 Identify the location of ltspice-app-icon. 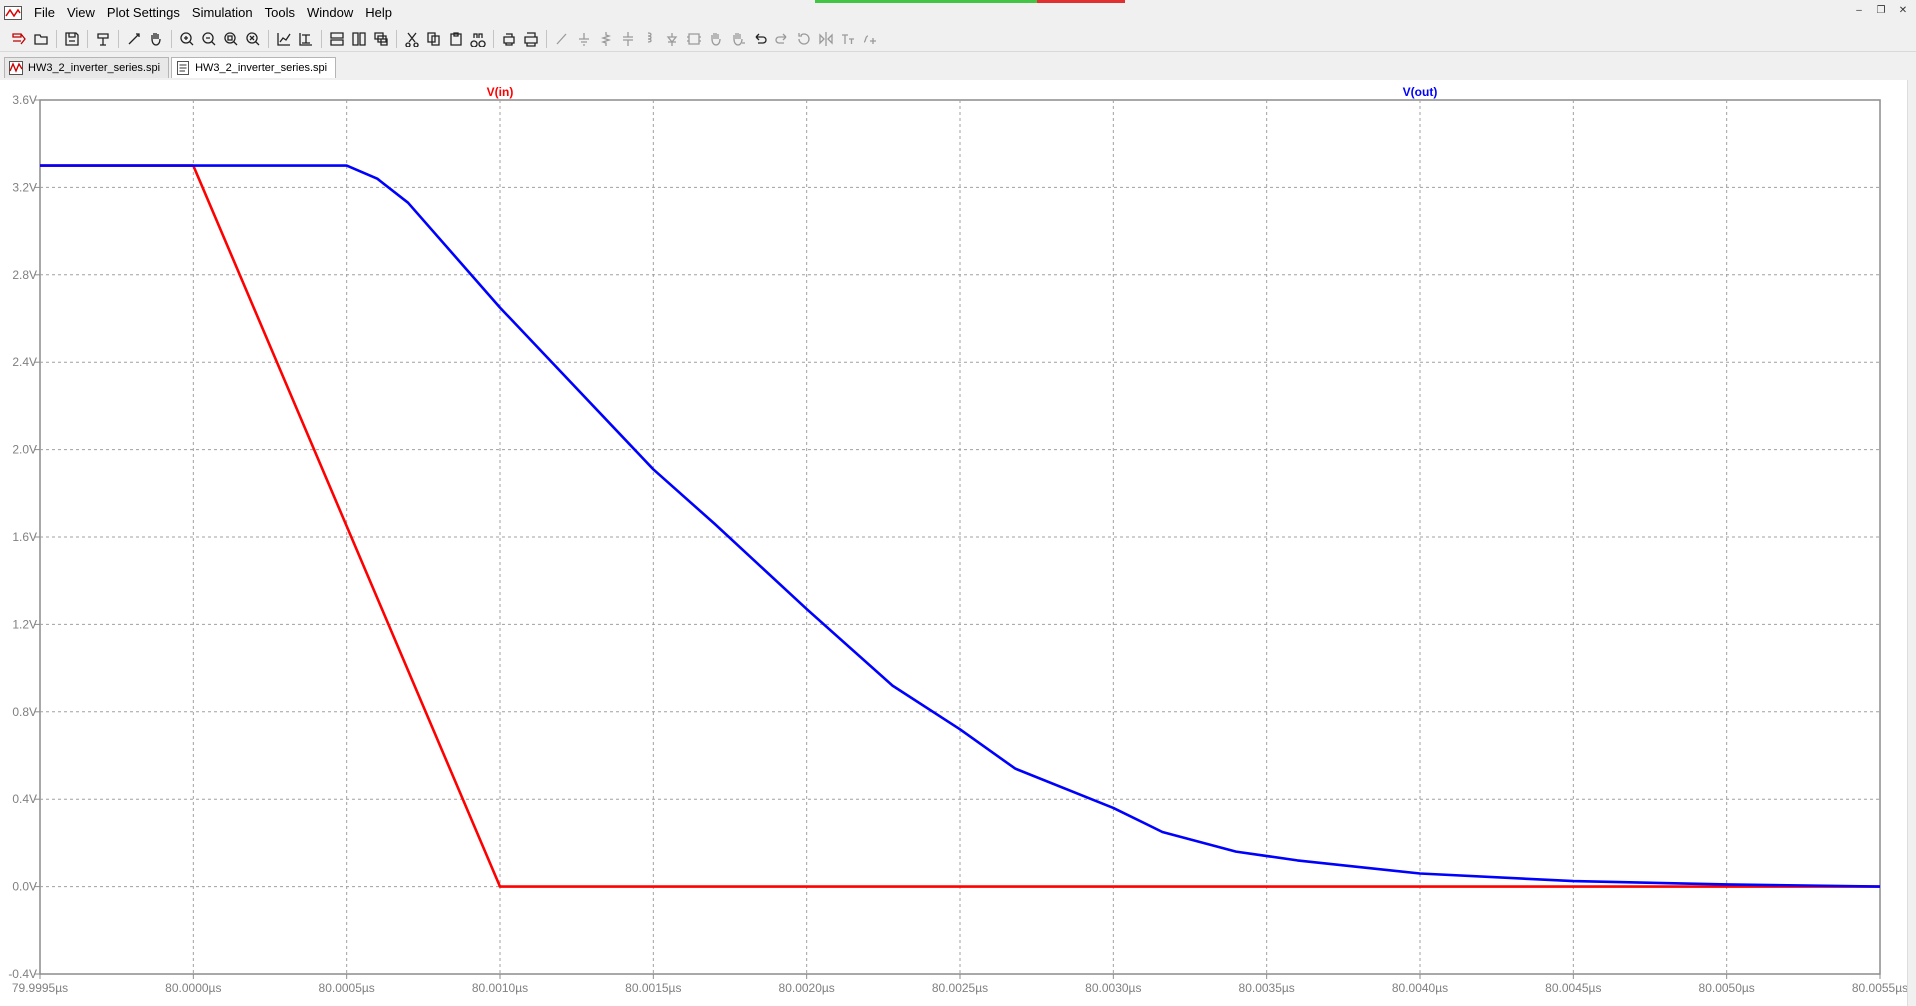
(13, 13).